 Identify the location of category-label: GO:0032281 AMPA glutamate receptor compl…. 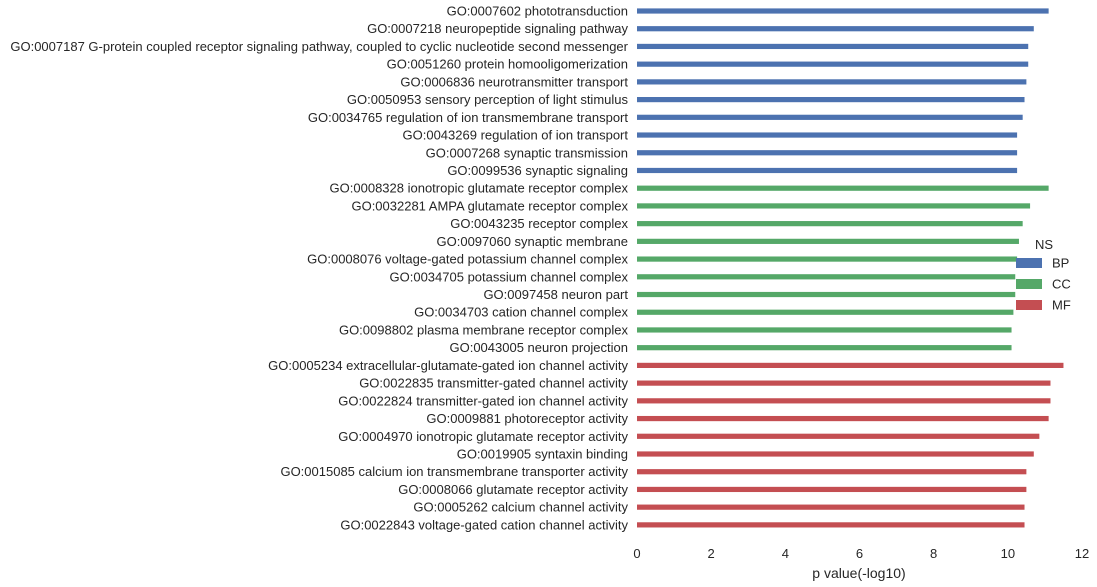
(489, 205).